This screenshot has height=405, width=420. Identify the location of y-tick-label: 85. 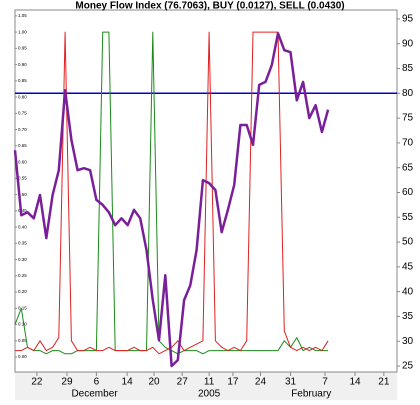
(408, 68).